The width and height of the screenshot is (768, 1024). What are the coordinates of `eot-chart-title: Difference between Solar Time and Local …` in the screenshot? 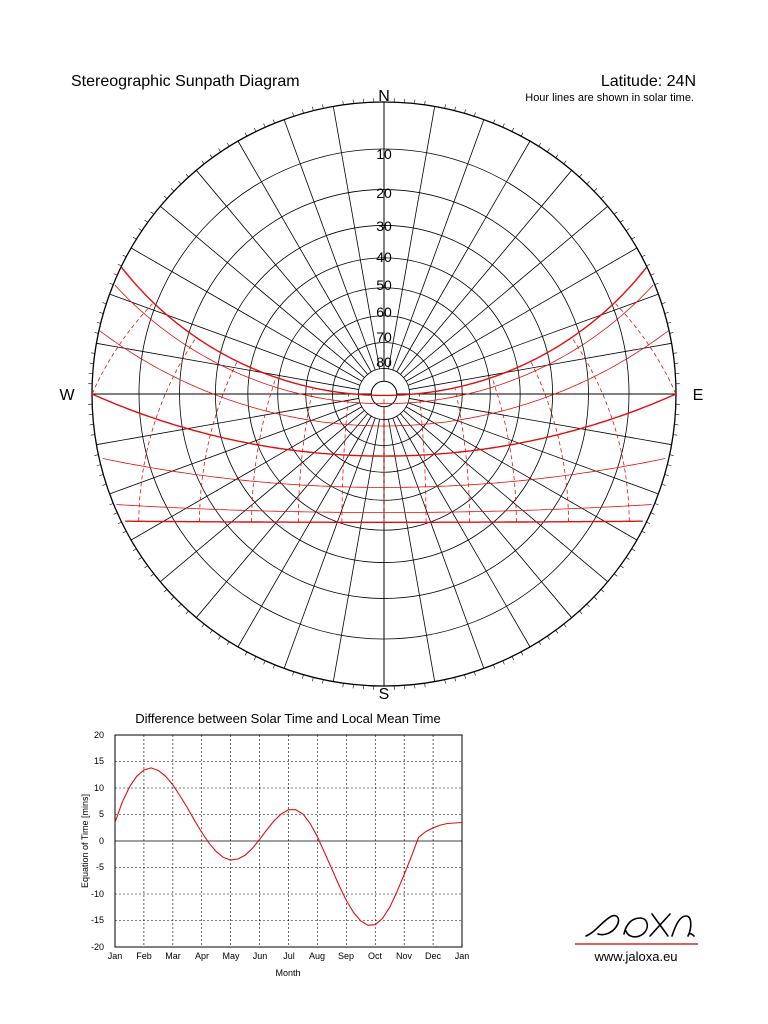 It's located at (287, 718).